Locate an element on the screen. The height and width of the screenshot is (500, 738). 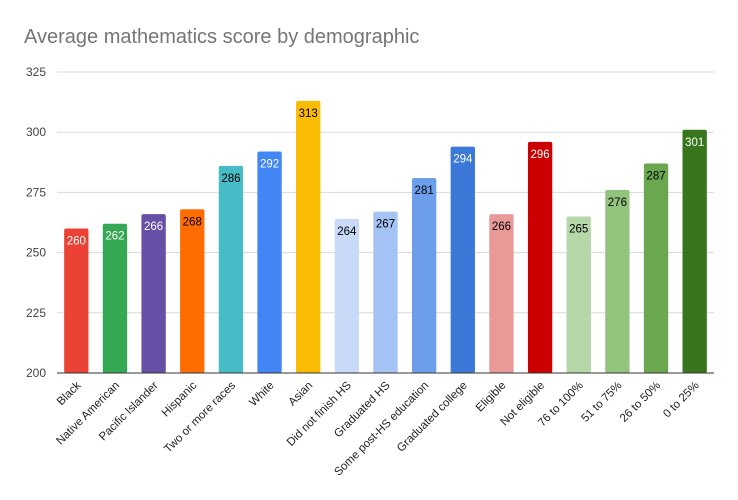
bar-51-to-75- is located at coordinates (617, 281).